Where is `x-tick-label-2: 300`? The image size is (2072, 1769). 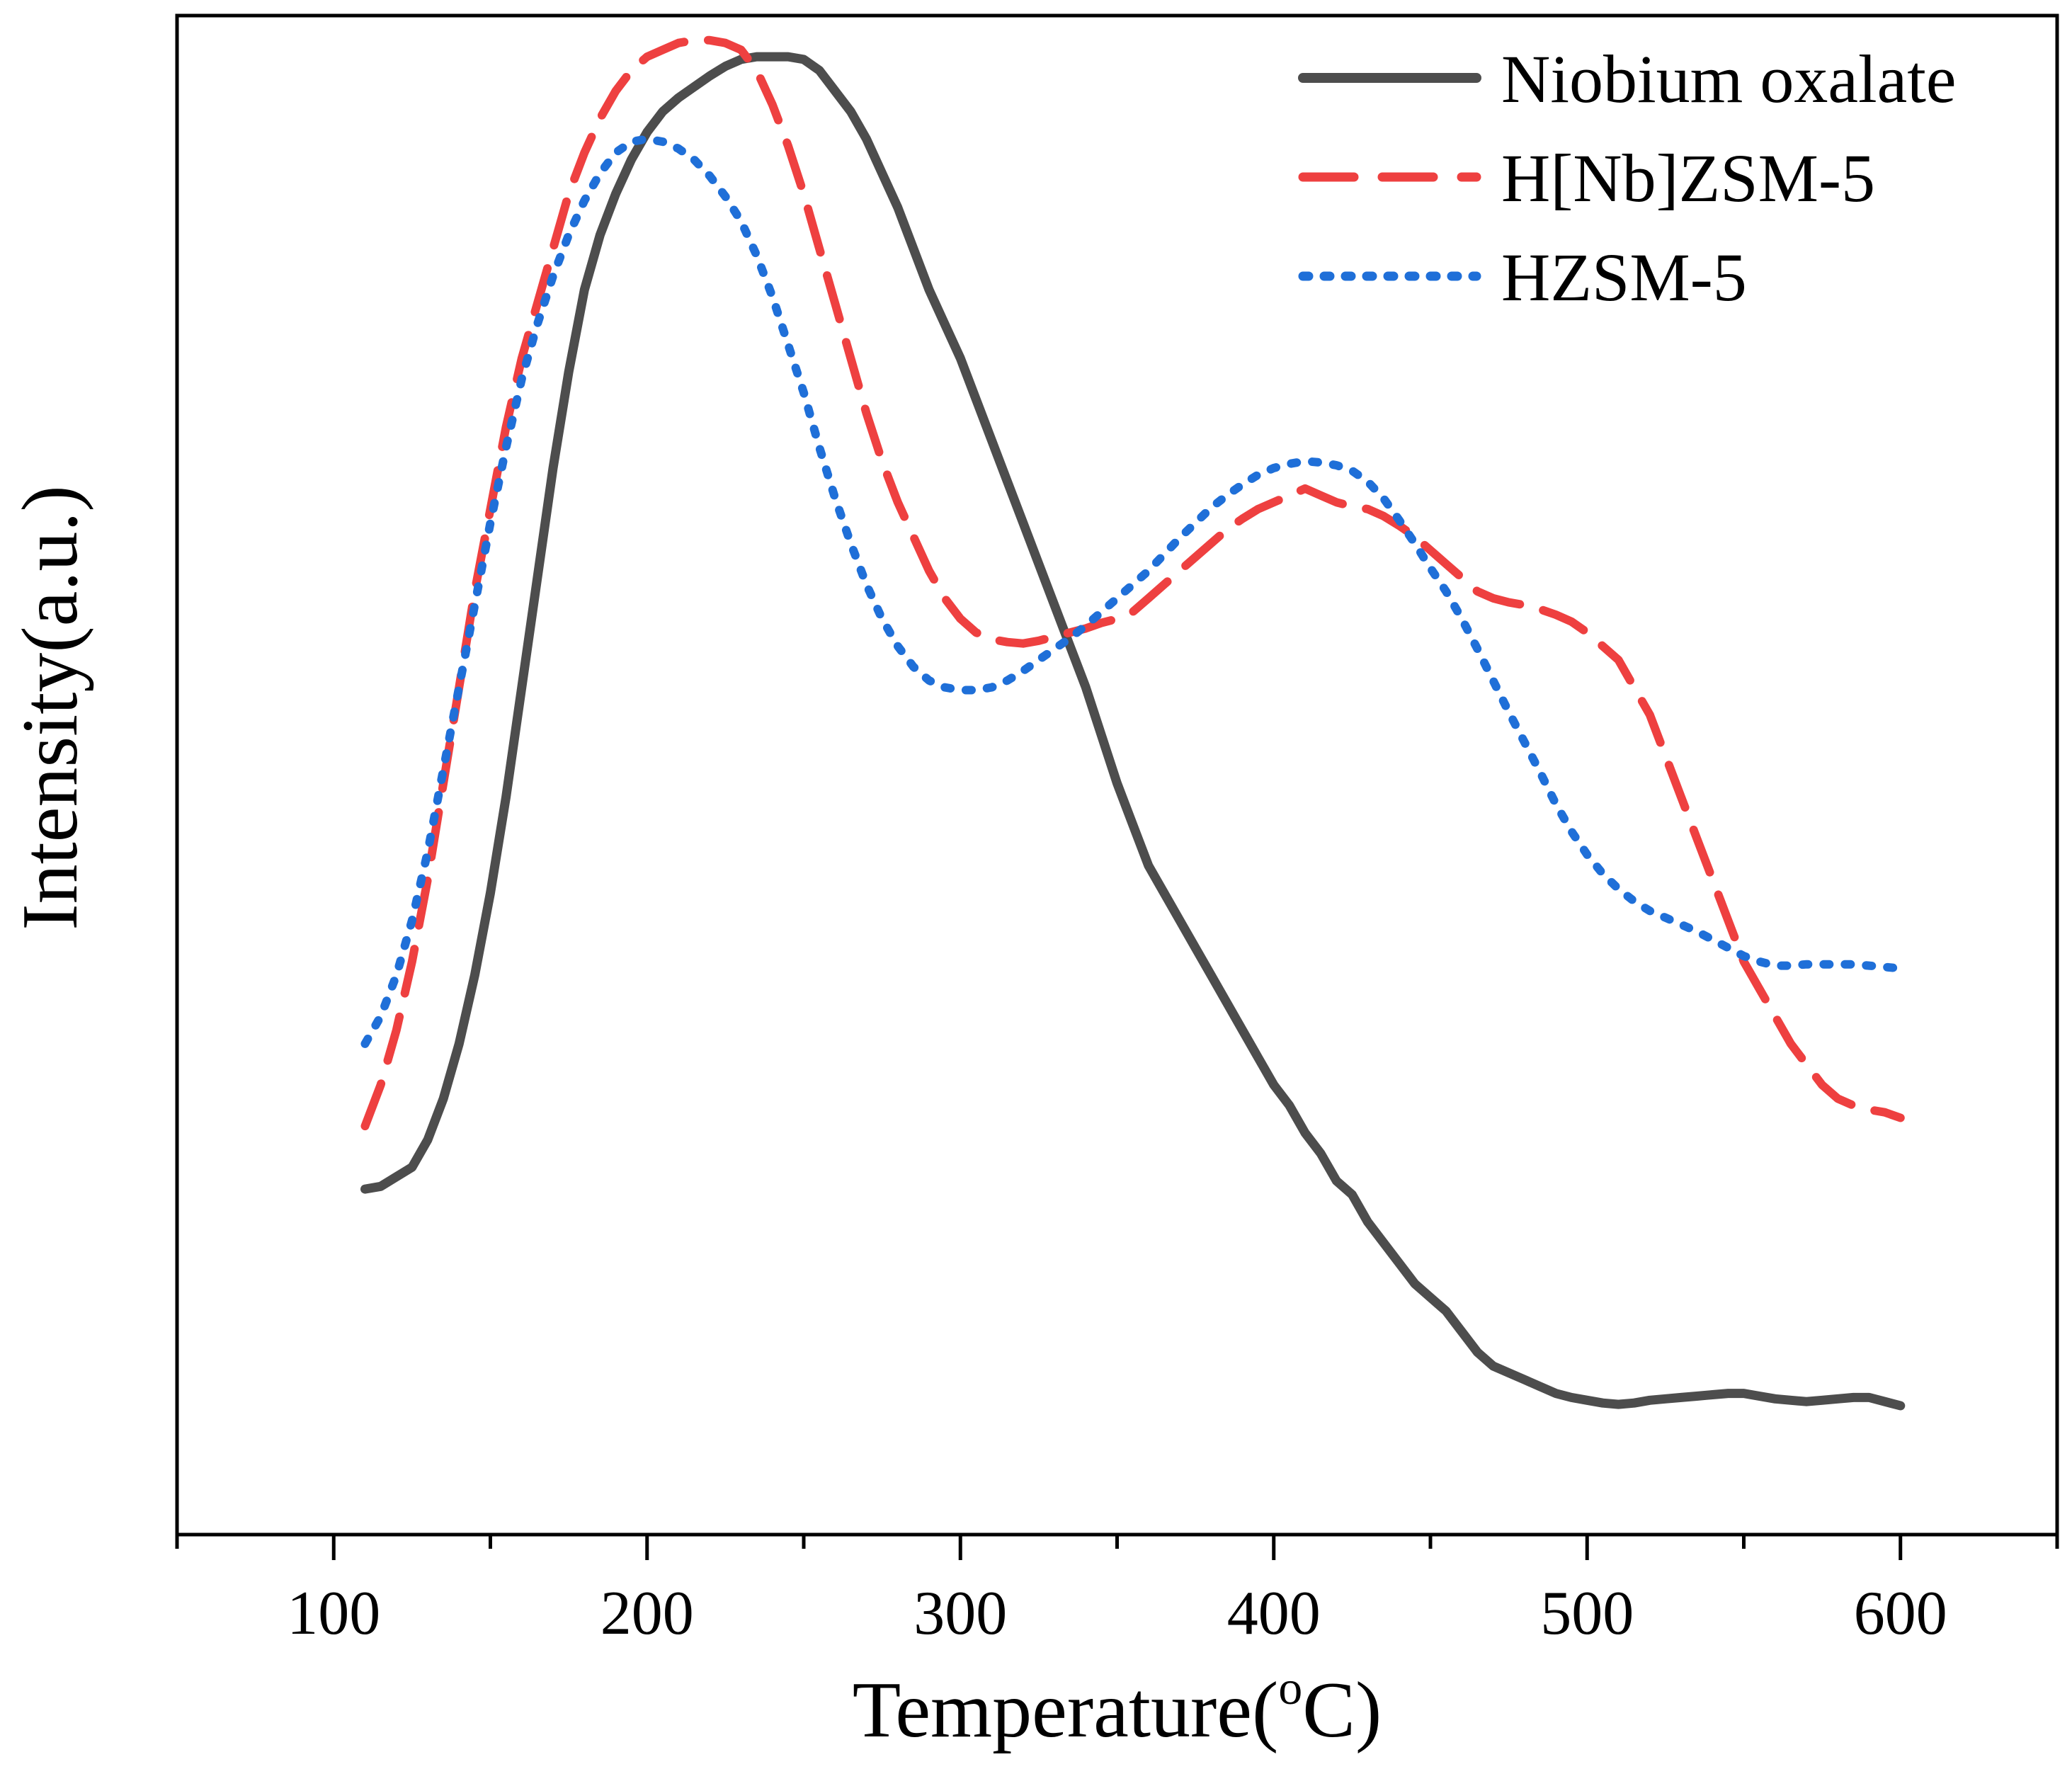
x-tick-label-2: 300 is located at coordinates (960, 1613).